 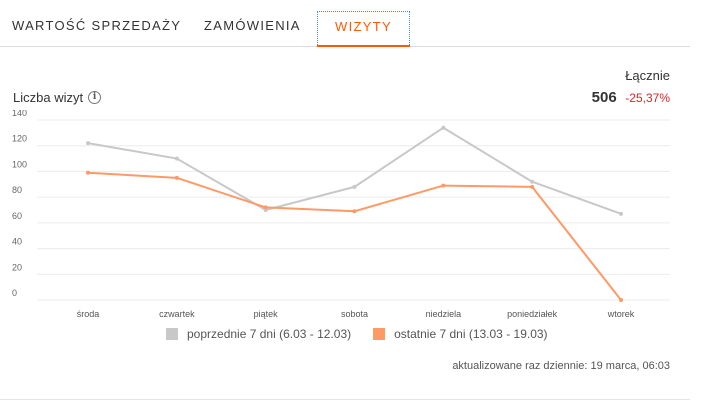 I want to click on tab-bar: WARTOŚĆ SPRZEDAŻY ZAMÓWIENIA WIZYTY, so click(x=345, y=23).